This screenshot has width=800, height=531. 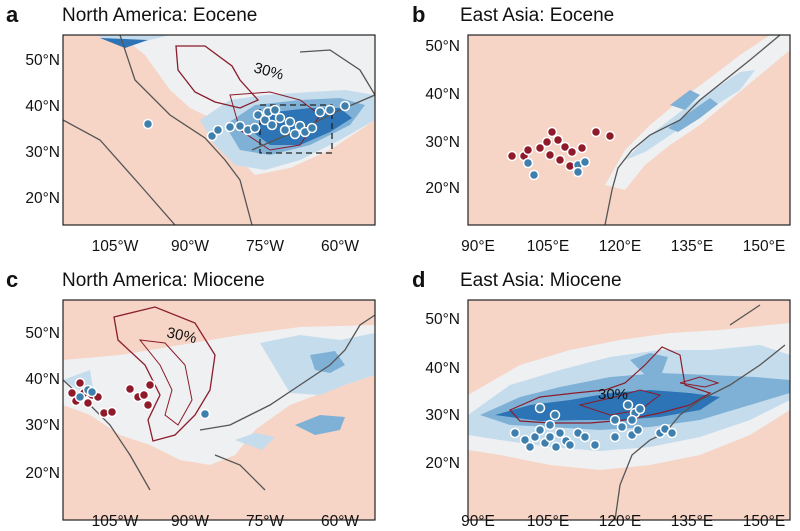 What do you see at coordinates (163, 280) in the screenshot?
I see `panel-title: North America: Miocene` at bounding box center [163, 280].